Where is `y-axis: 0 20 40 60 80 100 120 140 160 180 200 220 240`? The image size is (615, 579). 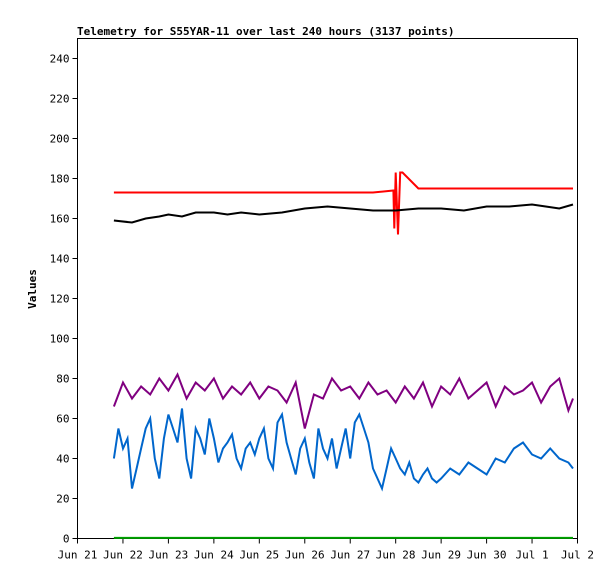
y-axis: 0 20 40 60 80 100 120 140 160 180 200 220 240 is located at coordinates (64, 299).